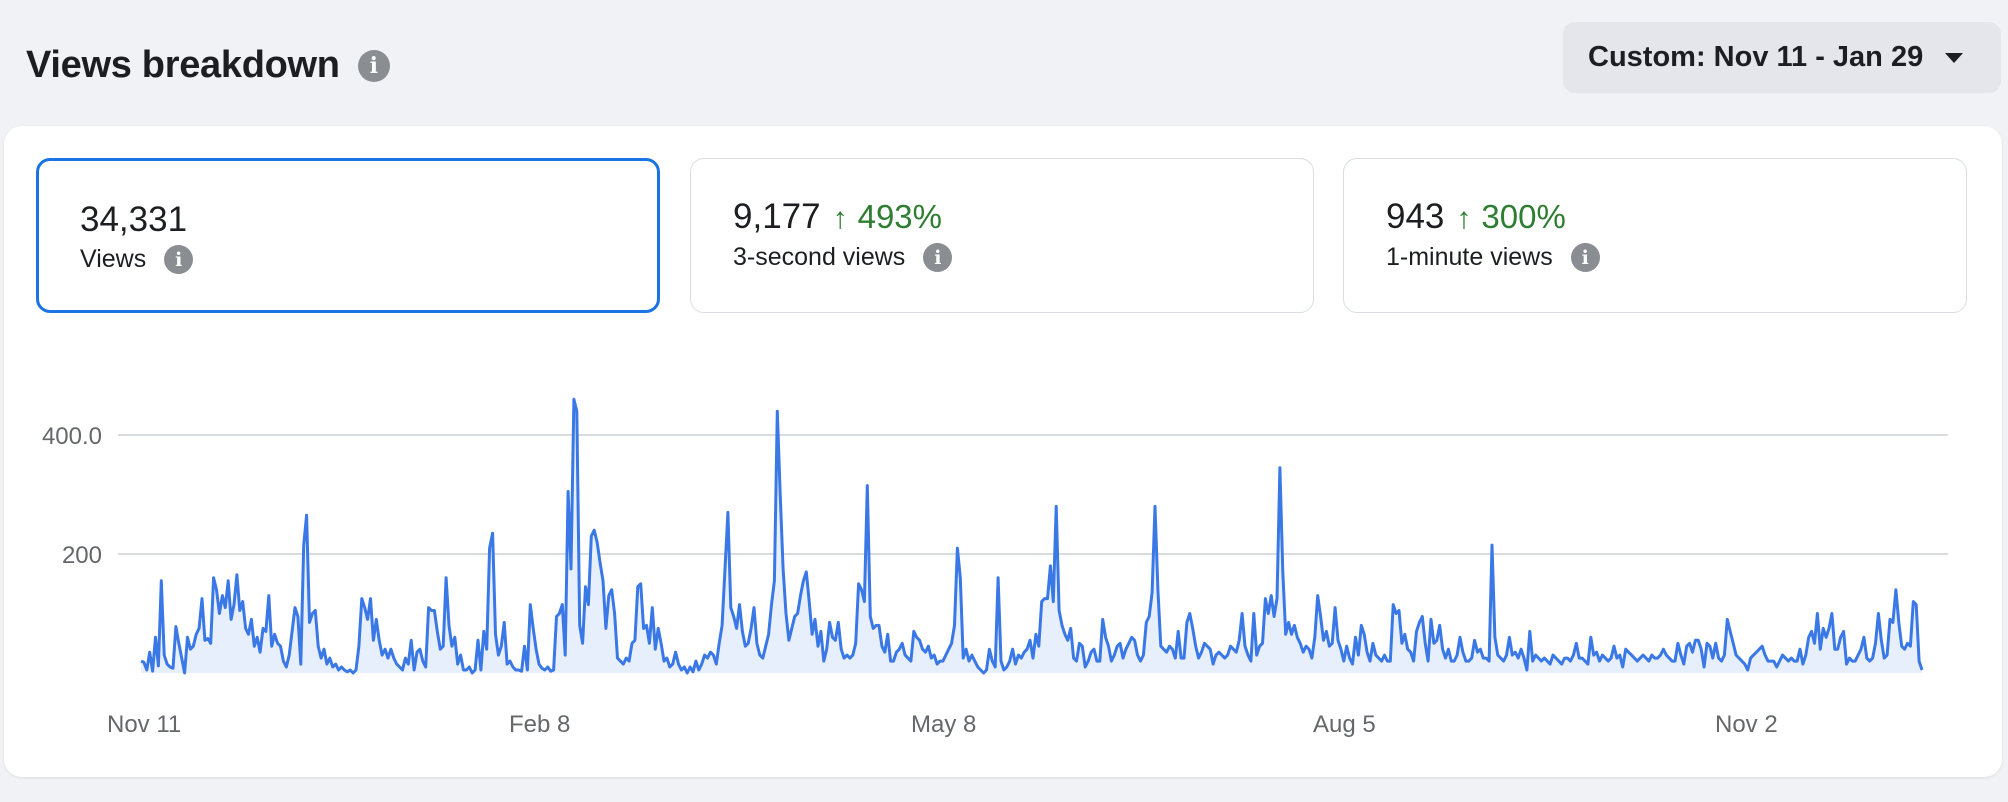 The height and width of the screenshot is (802, 2008). I want to click on y-tick-label: 200, so click(82, 555).